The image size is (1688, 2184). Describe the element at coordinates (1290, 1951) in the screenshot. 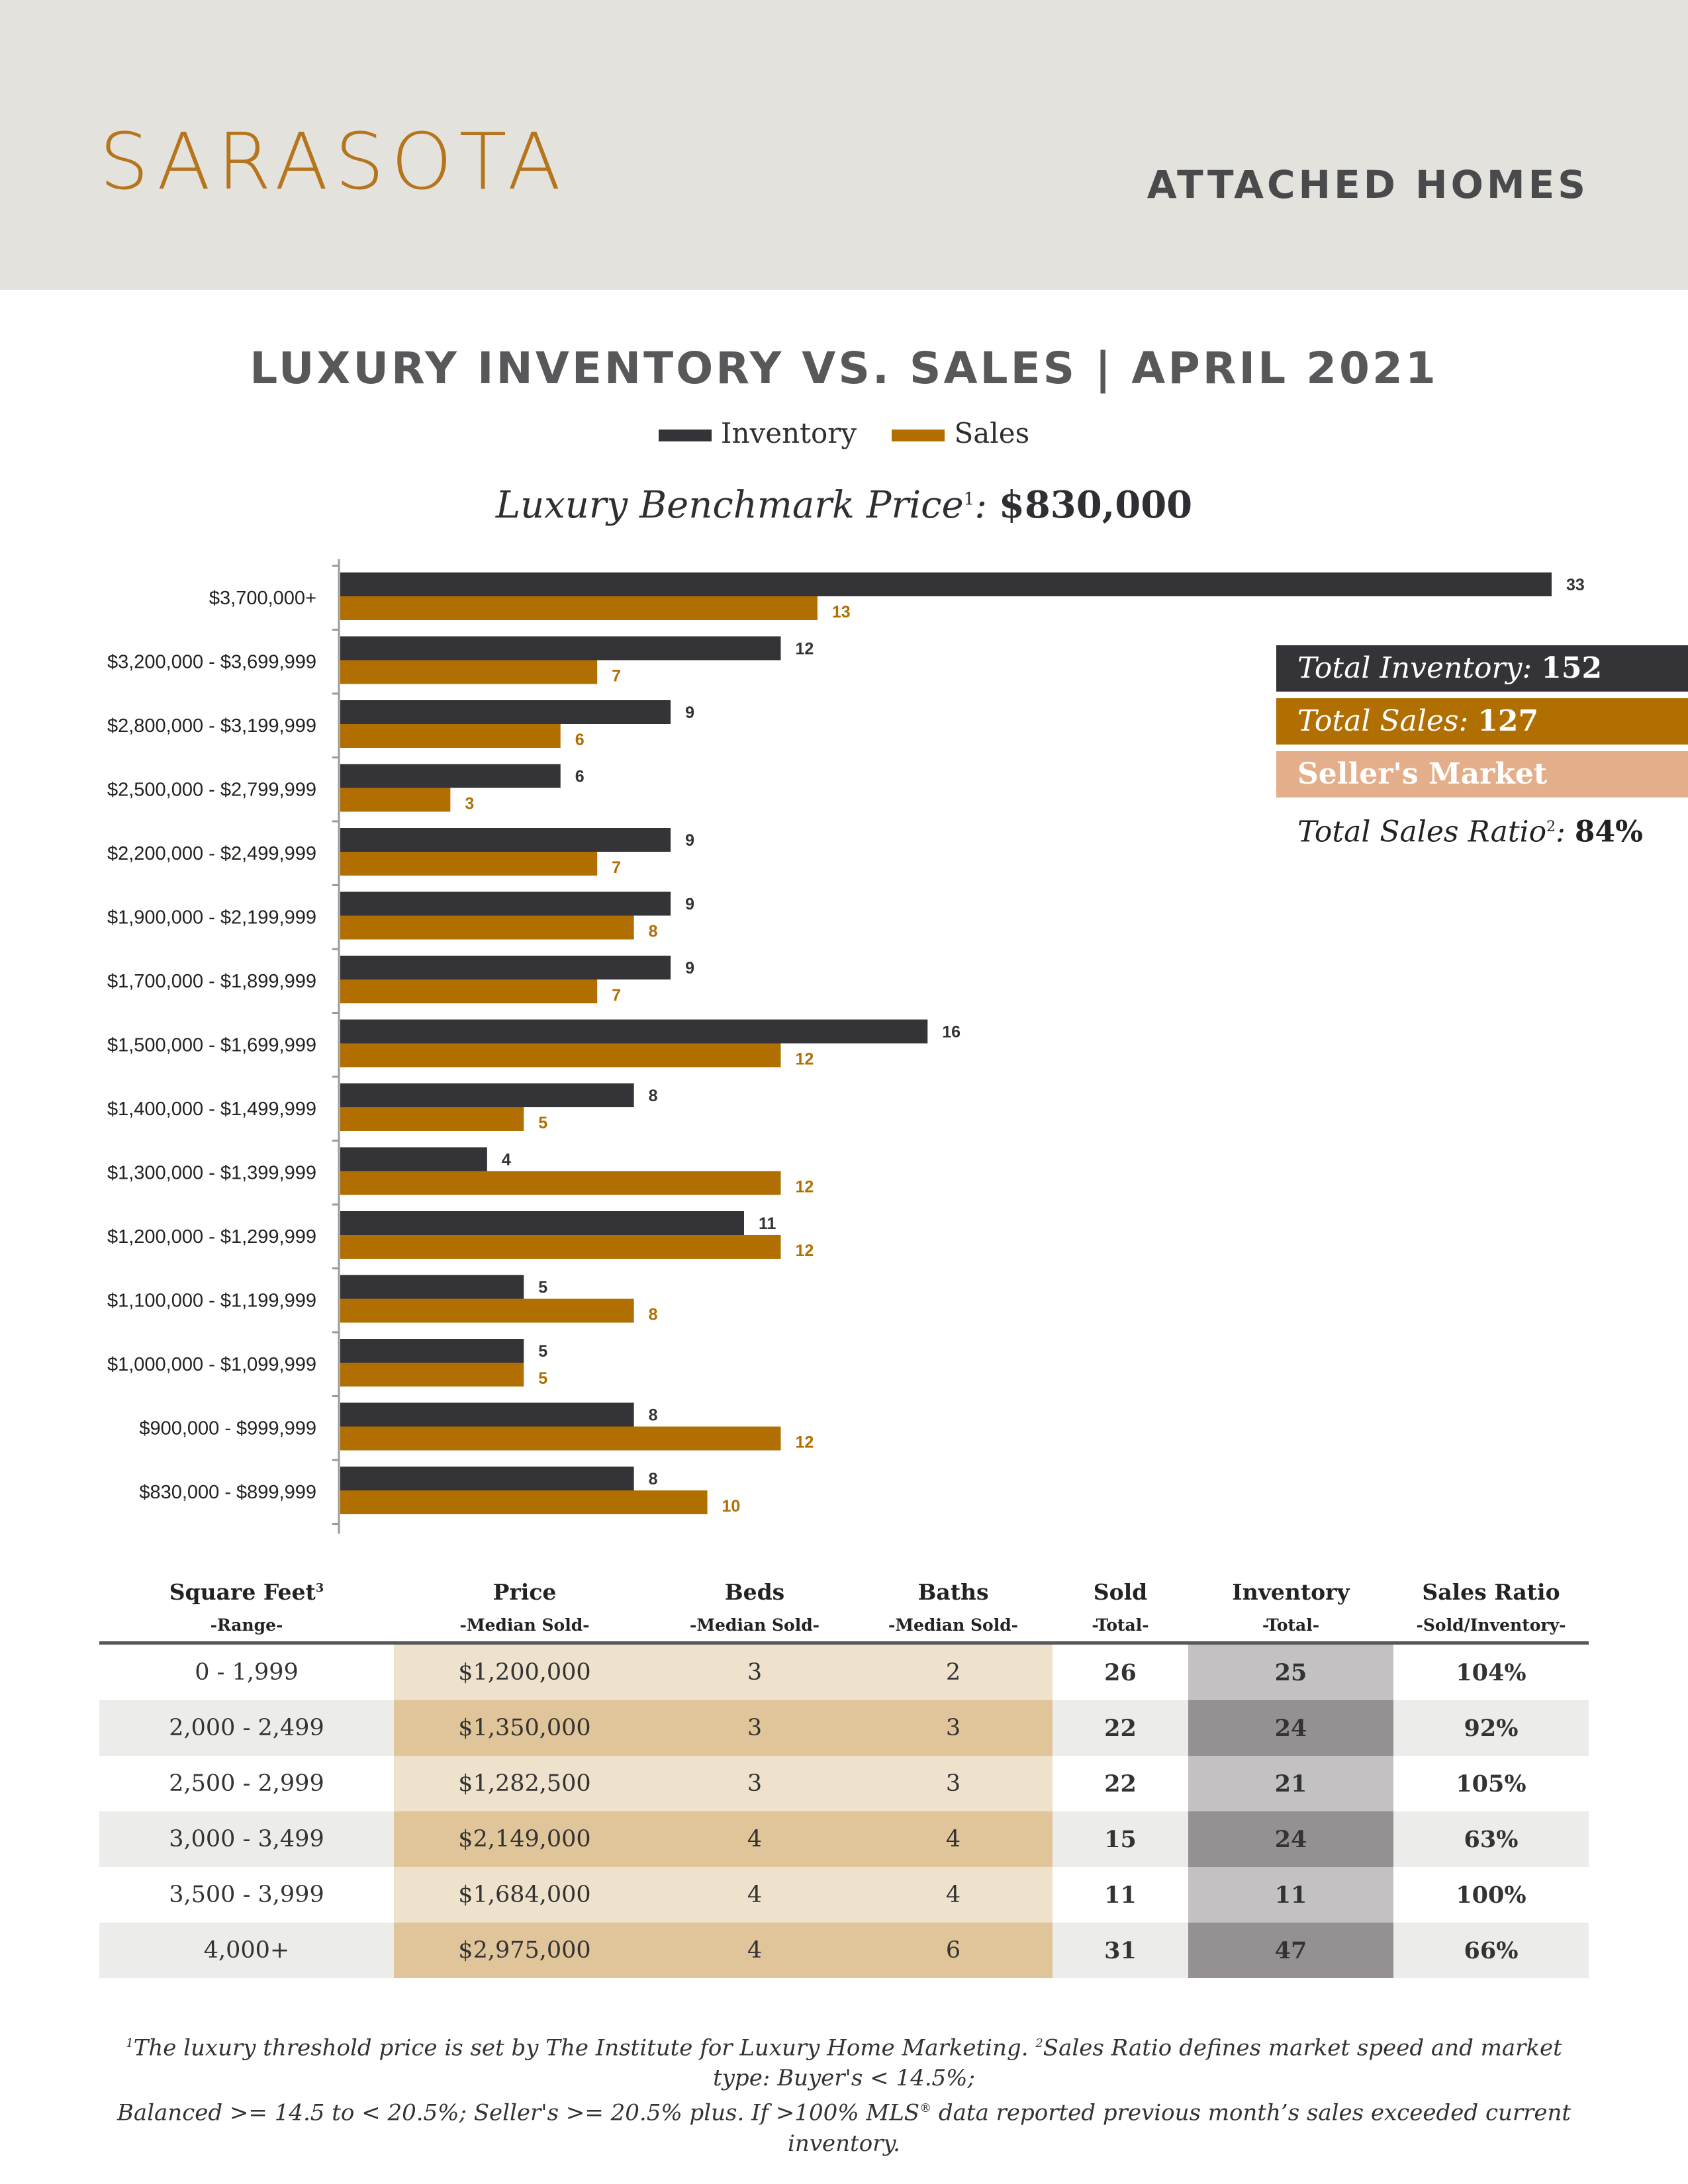

I see `table-cell: 47` at that location.